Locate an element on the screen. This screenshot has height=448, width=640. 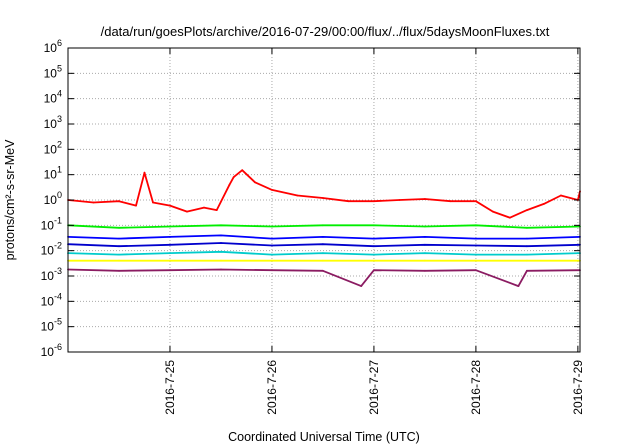
y-tick-label: 10³ is located at coordinates (53, 122).